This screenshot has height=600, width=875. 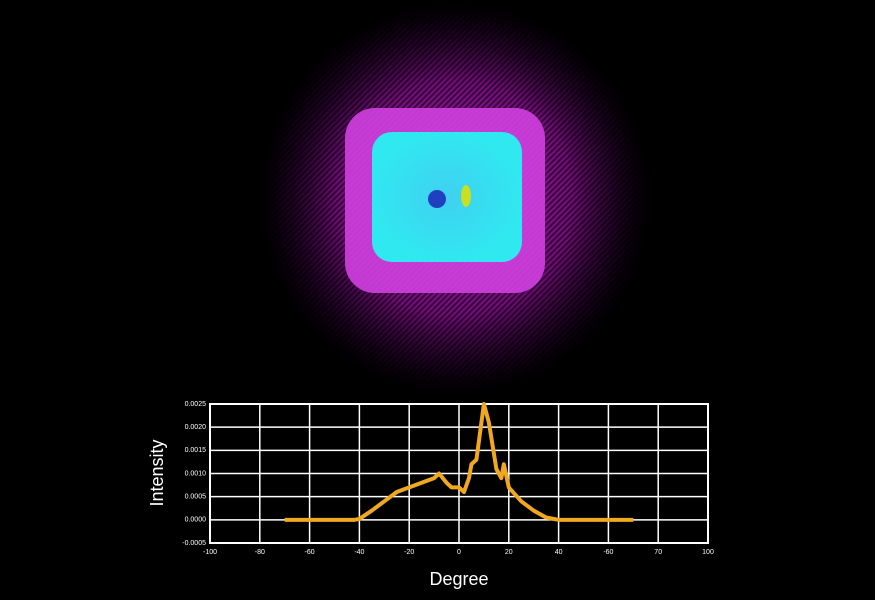 What do you see at coordinates (196, 450) in the screenshot?
I see `y-tick-label: 0.0015` at bounding box center [196, 450].